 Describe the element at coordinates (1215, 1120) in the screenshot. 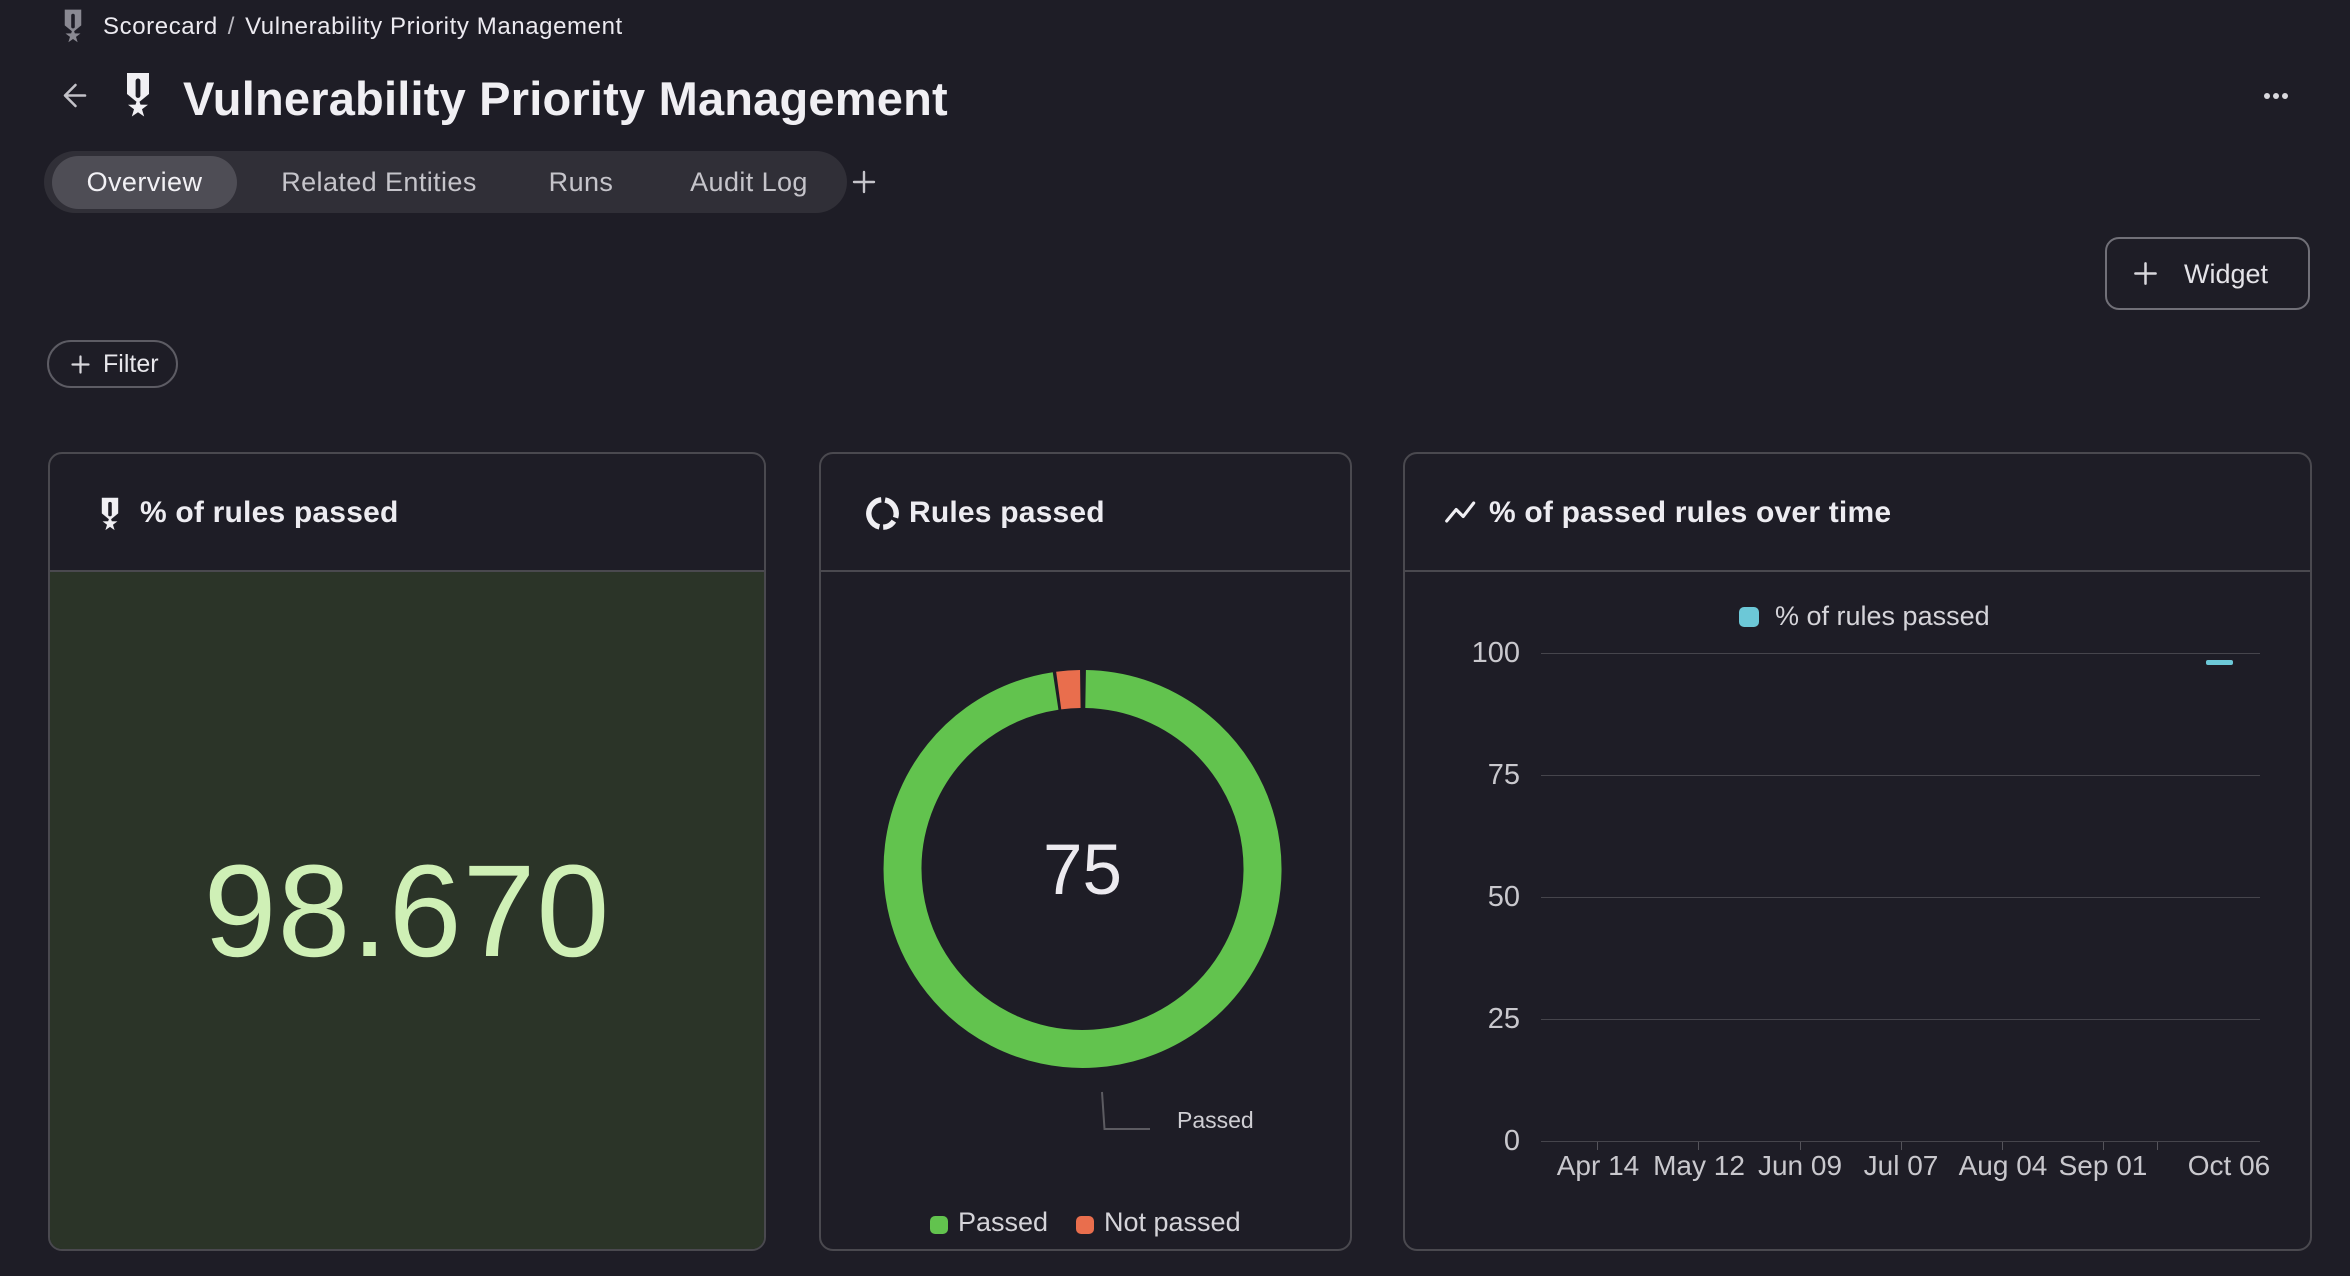

I see `svg-text: Passed` at that location.